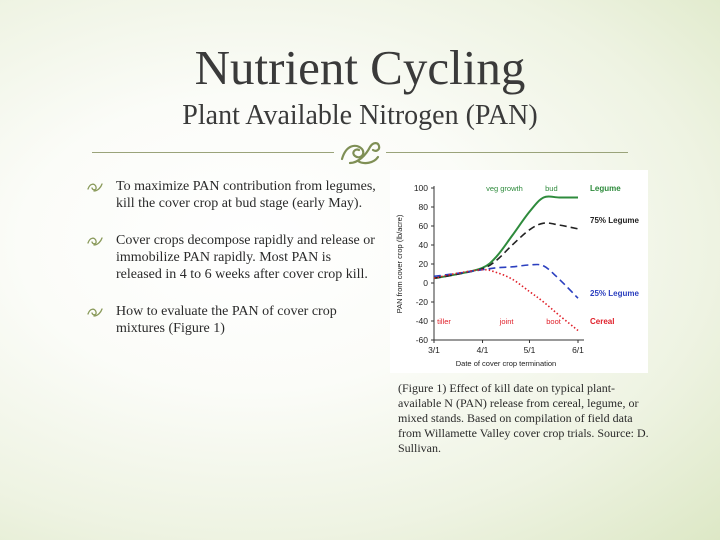 The height and width of the screenshot is (540, 720). I want to click on x-tick-label: 5/1, so click(530, 350).